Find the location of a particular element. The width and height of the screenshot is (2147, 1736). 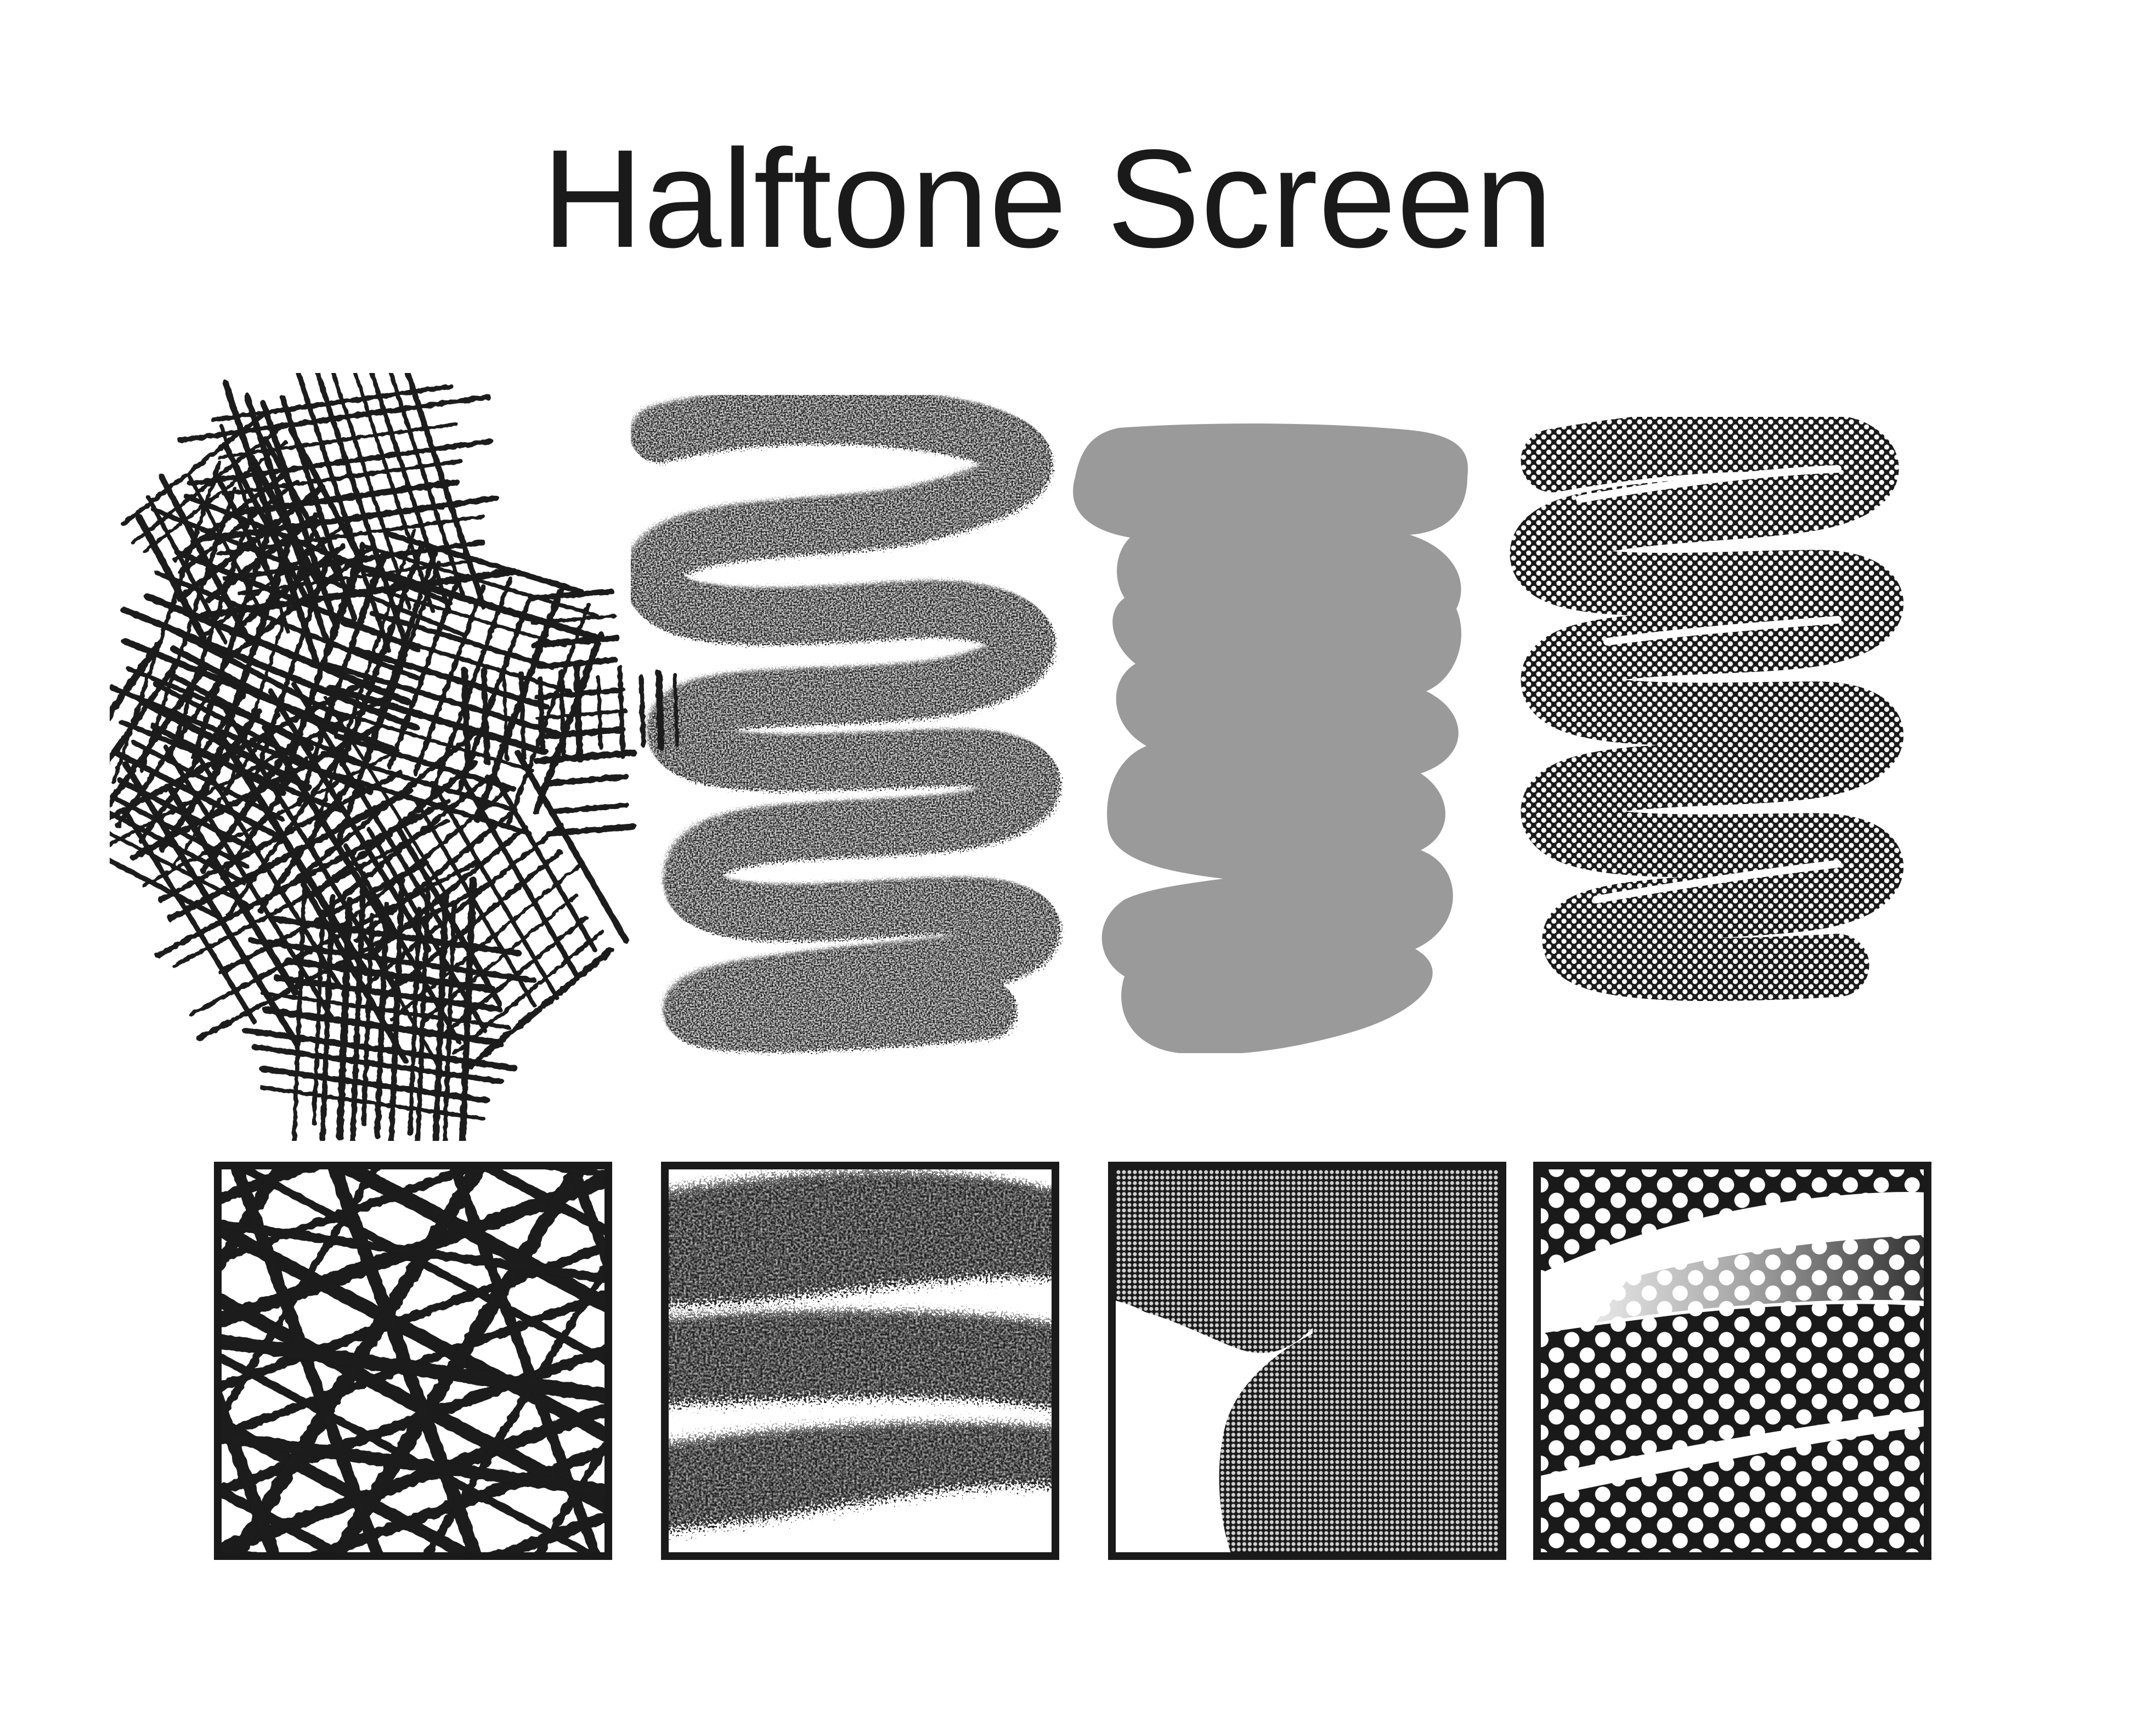

charcoal-zigzag-stroke is located at coordinates (845, 723).